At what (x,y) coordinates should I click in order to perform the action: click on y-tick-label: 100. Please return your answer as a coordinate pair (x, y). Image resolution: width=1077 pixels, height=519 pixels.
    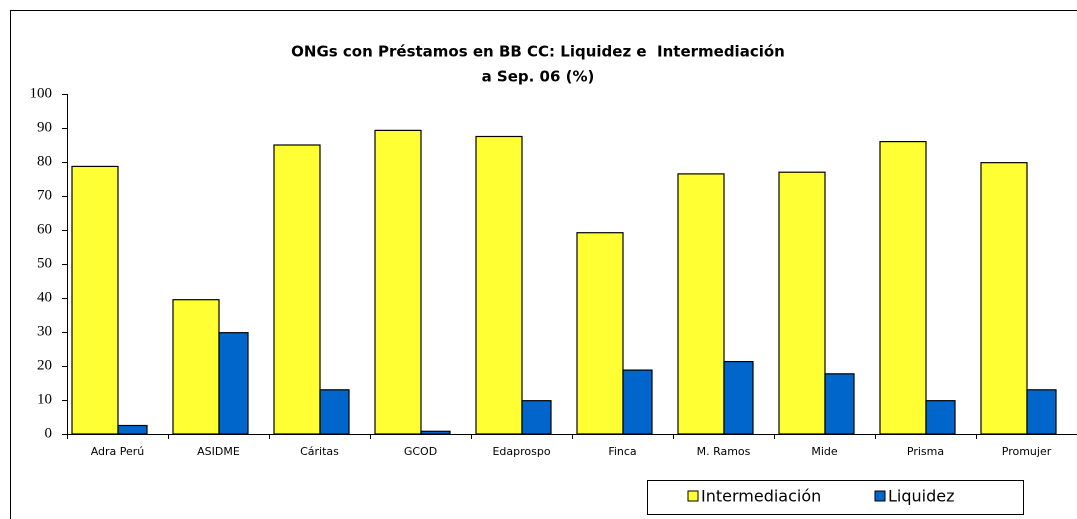
    Looking at the image, I should click on (41, 93).